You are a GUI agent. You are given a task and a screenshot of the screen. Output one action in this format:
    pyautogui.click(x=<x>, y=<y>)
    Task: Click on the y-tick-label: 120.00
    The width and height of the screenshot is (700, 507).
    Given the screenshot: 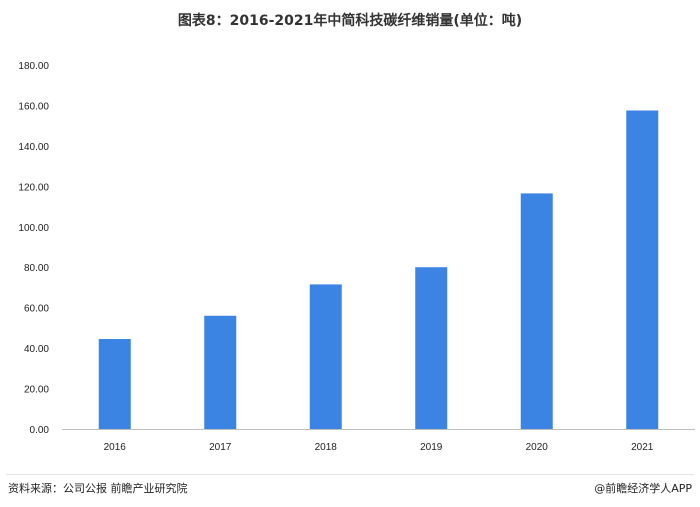 What is the action you would take?
    pyautogui.click(x=33, y=187)
    